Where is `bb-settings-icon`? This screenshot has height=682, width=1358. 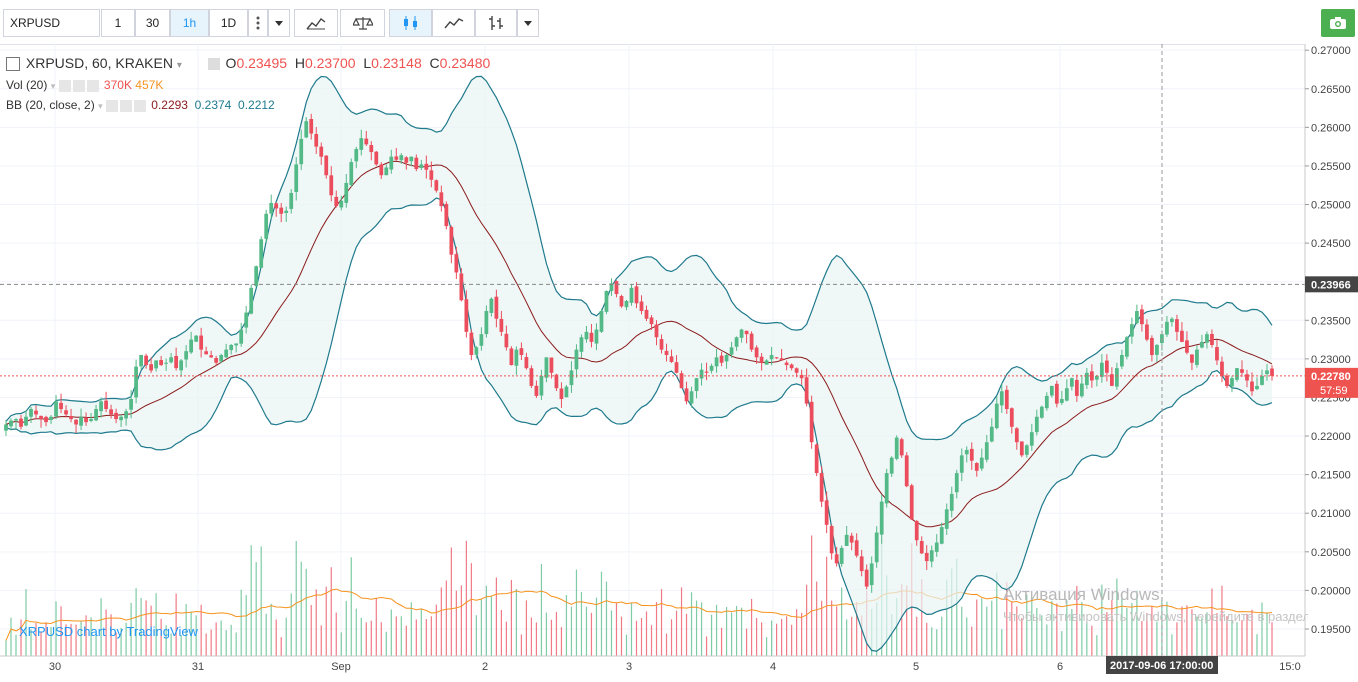
bb-settings-icon is located at coordinates (125, 105).